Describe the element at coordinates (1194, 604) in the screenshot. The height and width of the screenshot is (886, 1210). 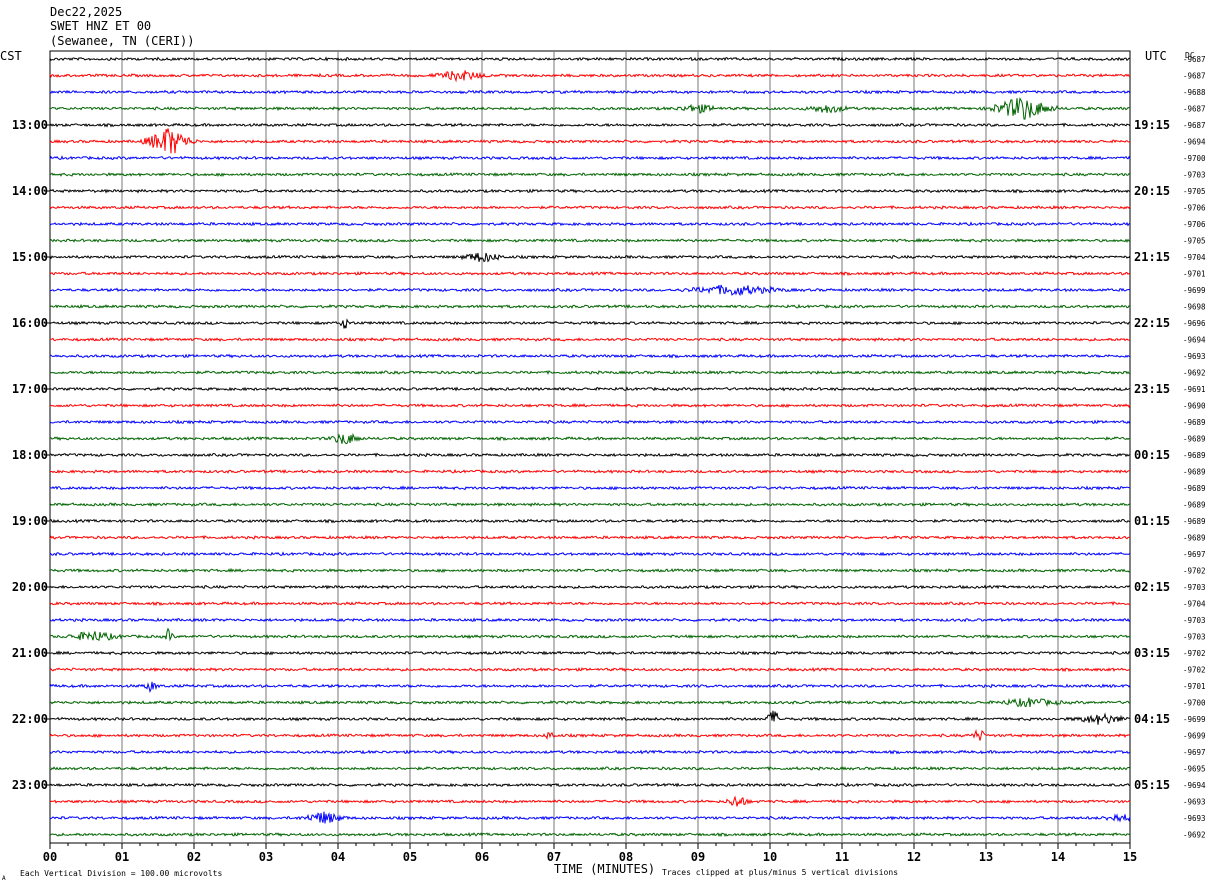
I see `dc-offset-label: -9704` at that location.